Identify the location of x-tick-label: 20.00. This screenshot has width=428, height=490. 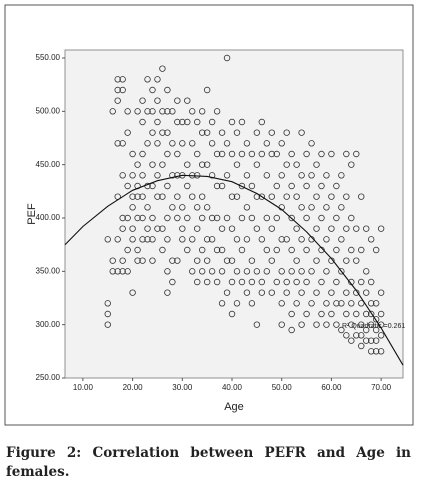
(133, 387).